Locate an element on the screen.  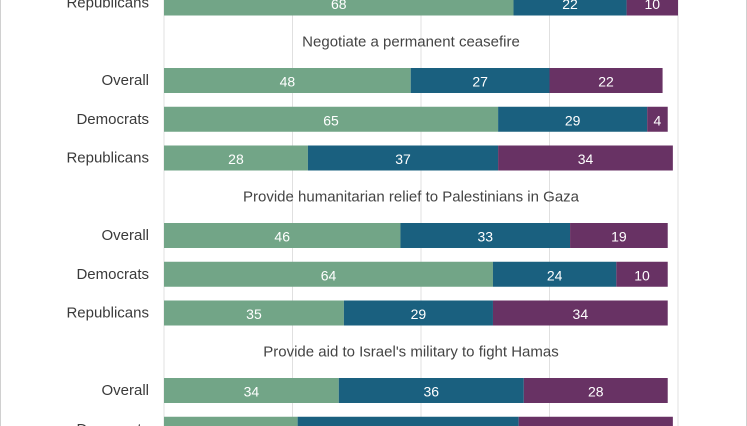
value-label: 64 is located at coordinates (329, 275).